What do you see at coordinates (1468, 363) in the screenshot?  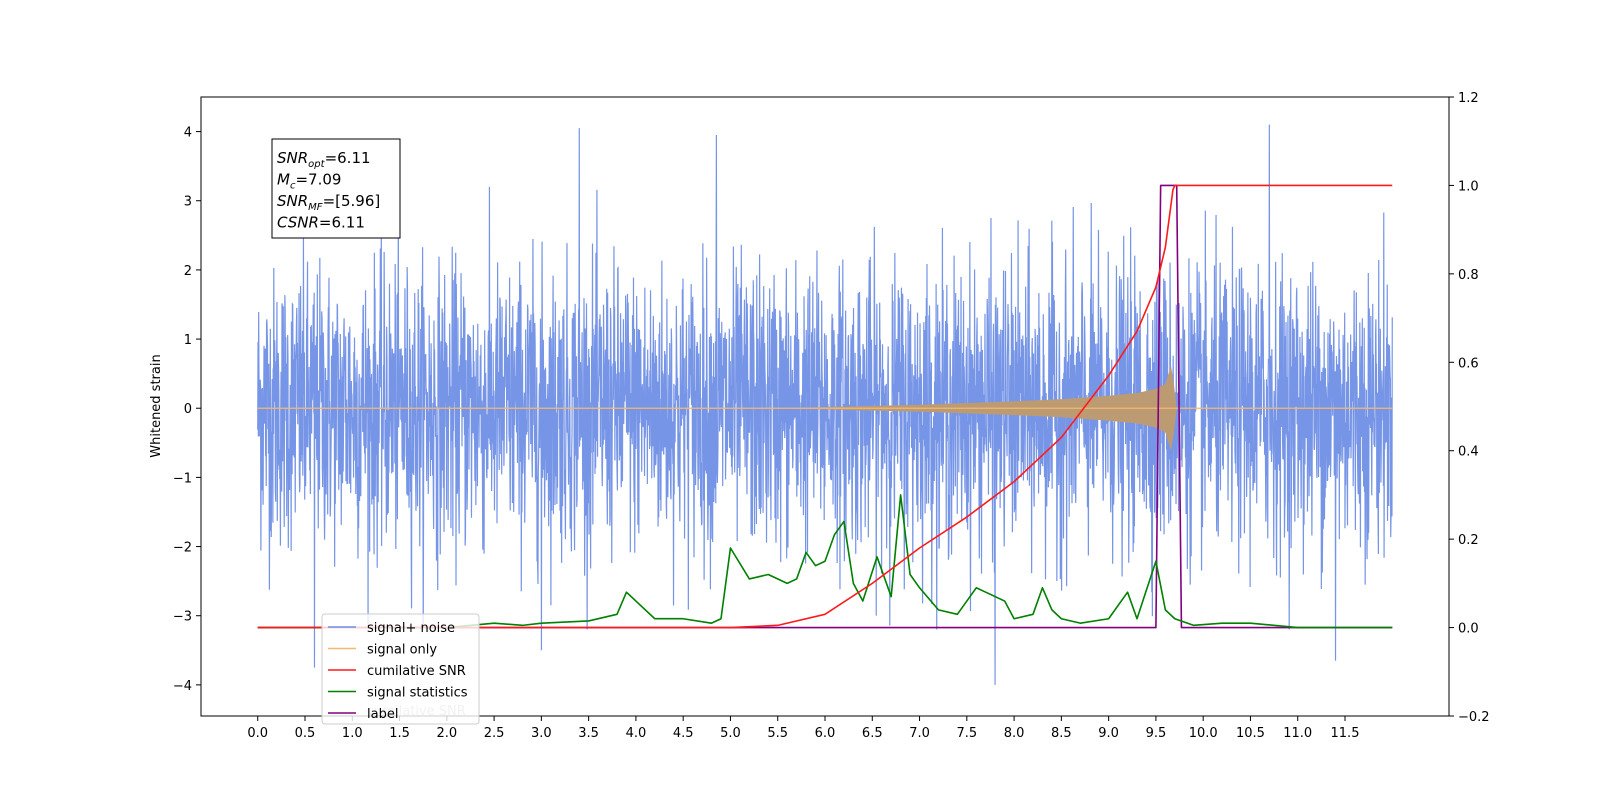 I see `y-tick-label-right: 0.6` at bounding box center [1468, 363].